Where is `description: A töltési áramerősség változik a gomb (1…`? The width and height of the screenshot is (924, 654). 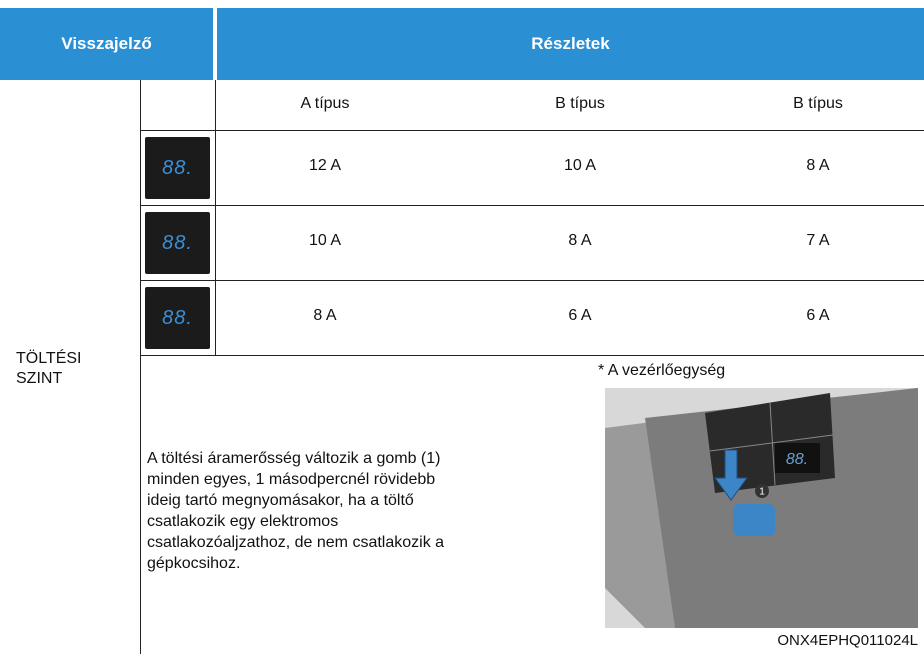
description: A töltési áramerősség változik a gomb (1… is located at coordinates (296, 511).